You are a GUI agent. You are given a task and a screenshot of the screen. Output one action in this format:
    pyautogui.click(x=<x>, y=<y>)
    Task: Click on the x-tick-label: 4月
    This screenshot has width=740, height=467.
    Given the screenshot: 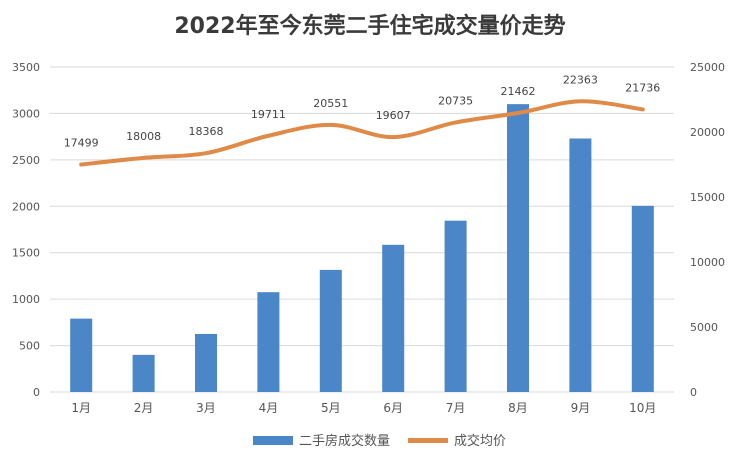 What is the action you would take?
    pyautogui.click(x=269, y=408)
    